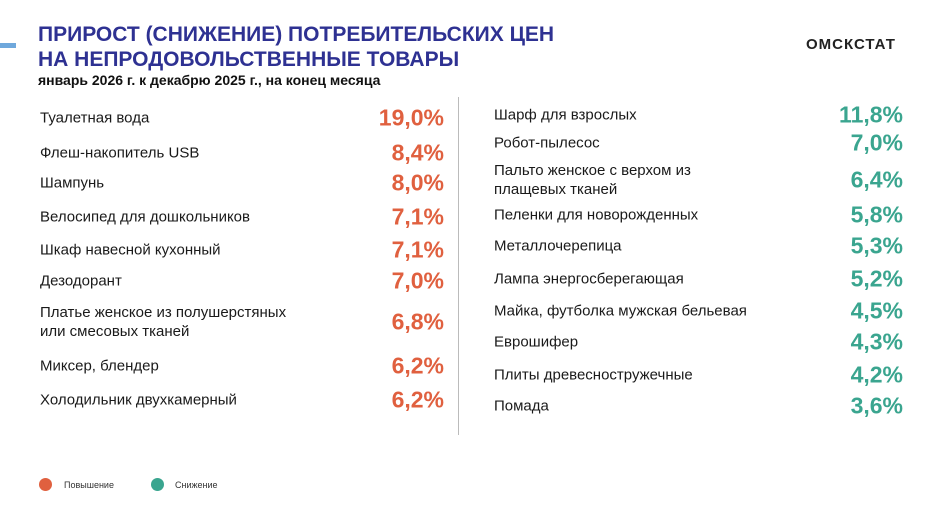  I want to click on item-value: 4,5%, so click(876, 310).